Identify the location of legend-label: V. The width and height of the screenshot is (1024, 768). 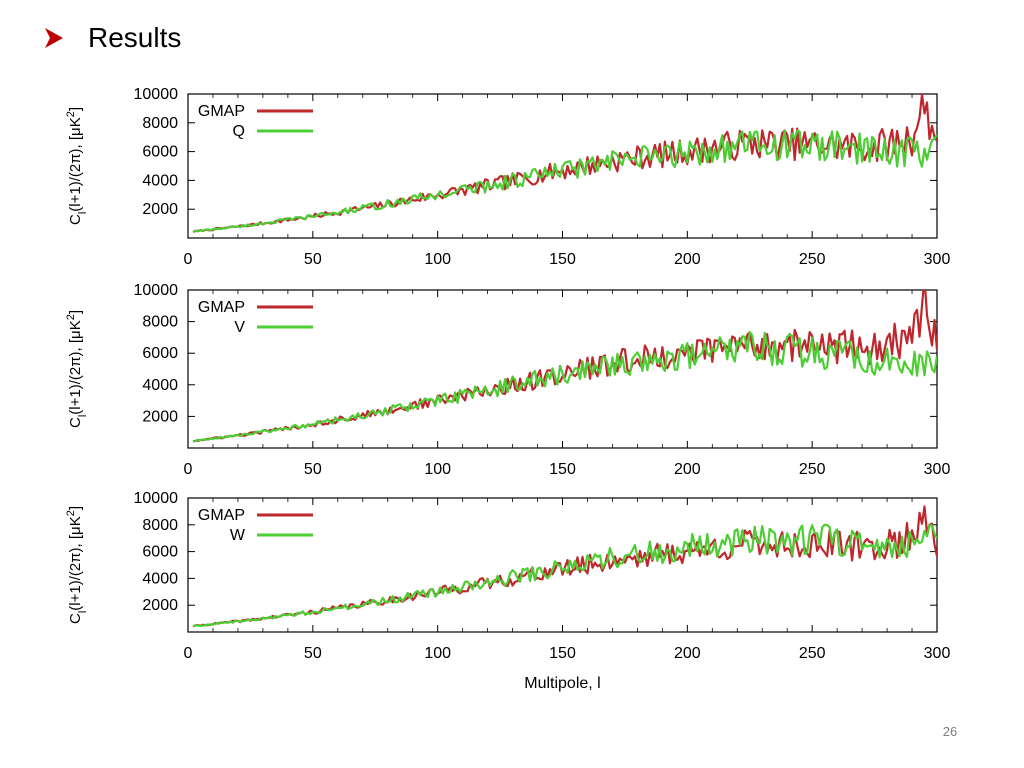
(239, 327).